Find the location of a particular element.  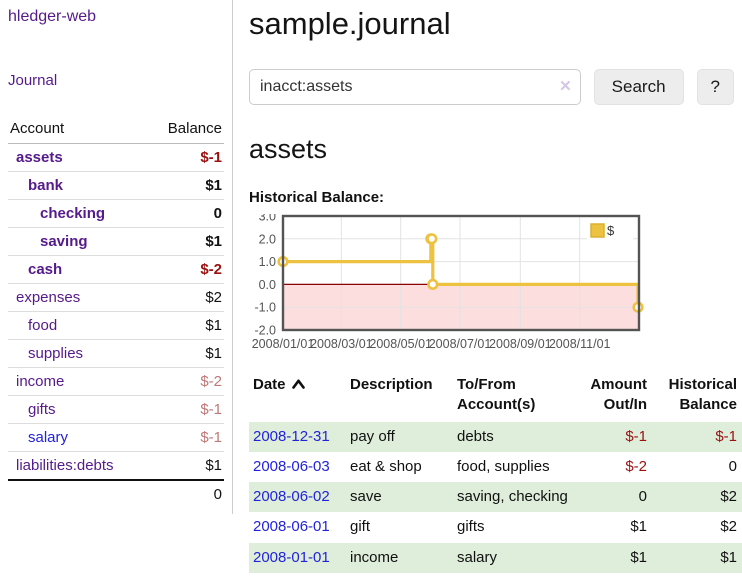

sidebar-account-link: saving is located at coordinates (64, 241).